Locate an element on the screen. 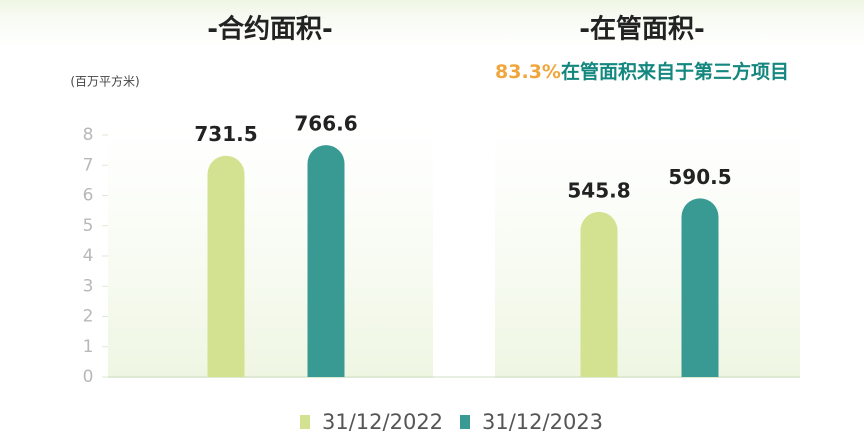 This screenshot has width=864, height=446. y-tick-label: 5 is located at coordinates (88, 226).